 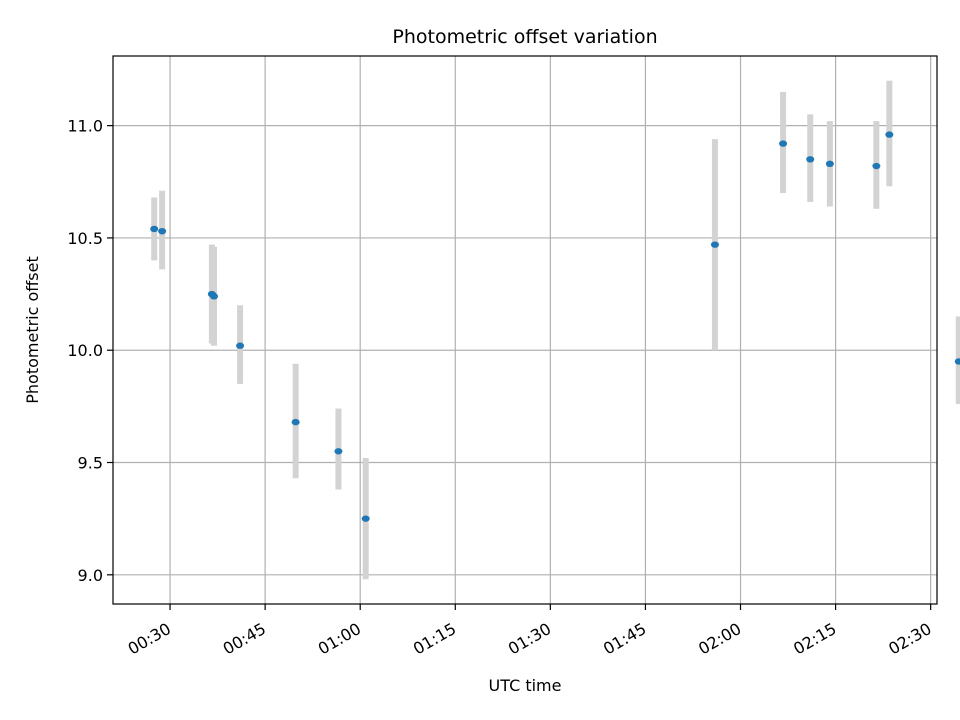 I want to click on y-axis-label: Photometric offset, so click(x=32, y=330).